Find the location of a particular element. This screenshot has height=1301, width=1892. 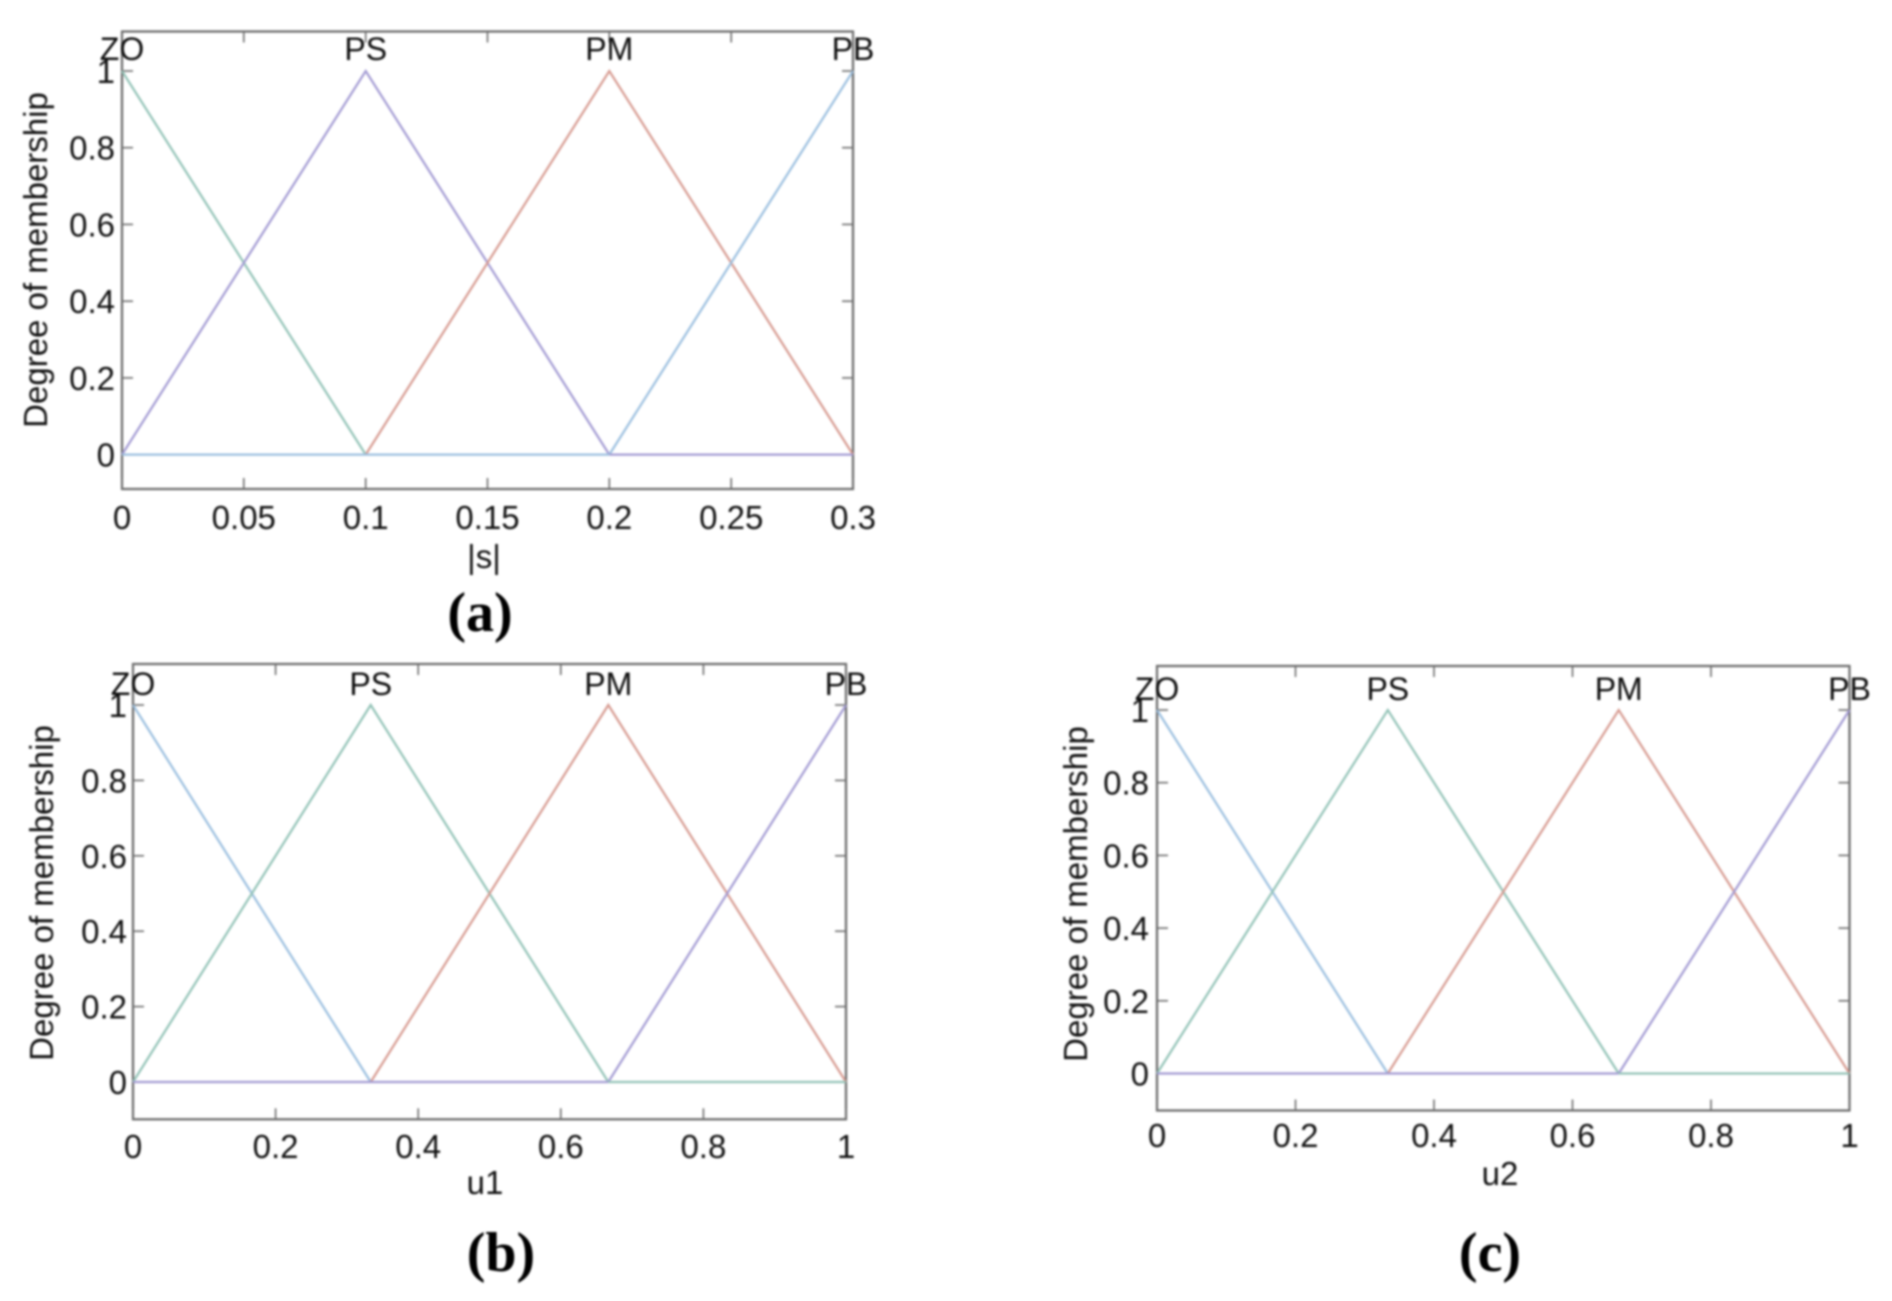

svg-text: u1 is located at coordinates (485, 1182).